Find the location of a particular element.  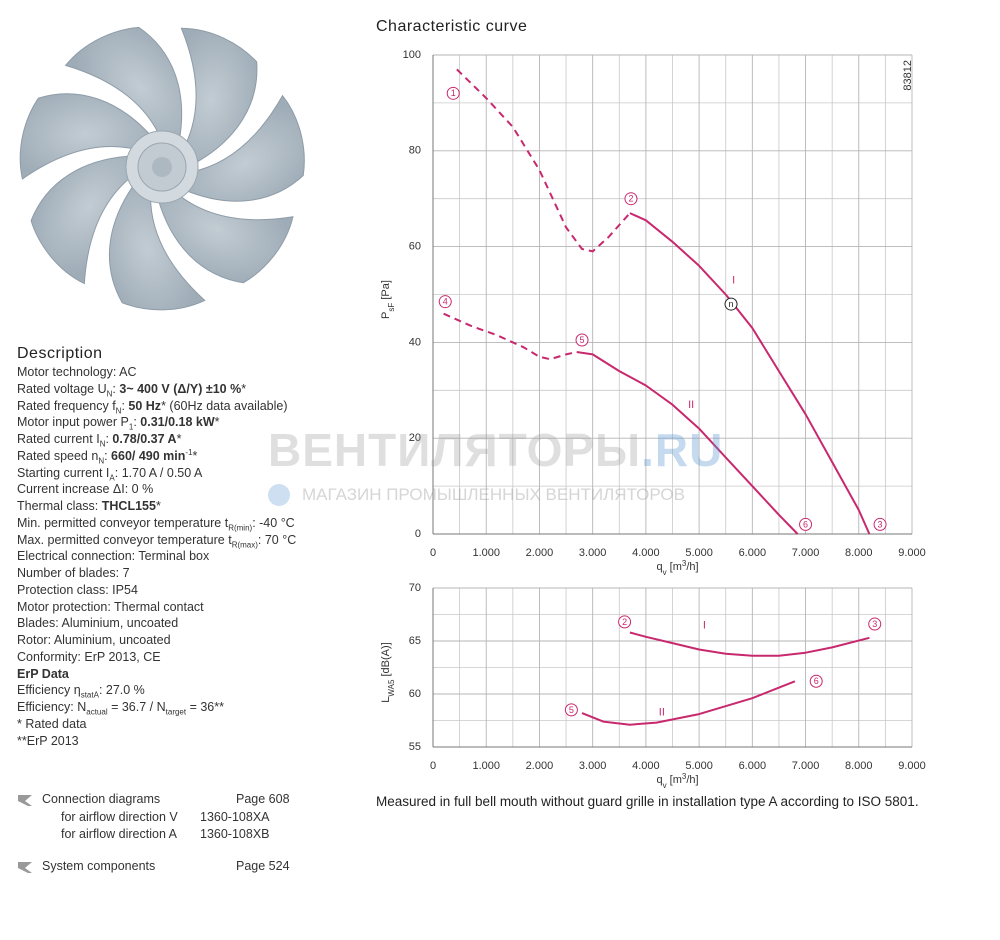

link-item-label: for airflow direction A is located at coordinates (119, 834).